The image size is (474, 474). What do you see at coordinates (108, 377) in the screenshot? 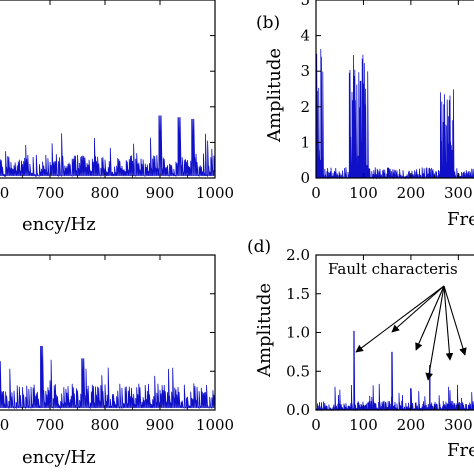
I see `series-line-c` at bounding box center [108, 377].